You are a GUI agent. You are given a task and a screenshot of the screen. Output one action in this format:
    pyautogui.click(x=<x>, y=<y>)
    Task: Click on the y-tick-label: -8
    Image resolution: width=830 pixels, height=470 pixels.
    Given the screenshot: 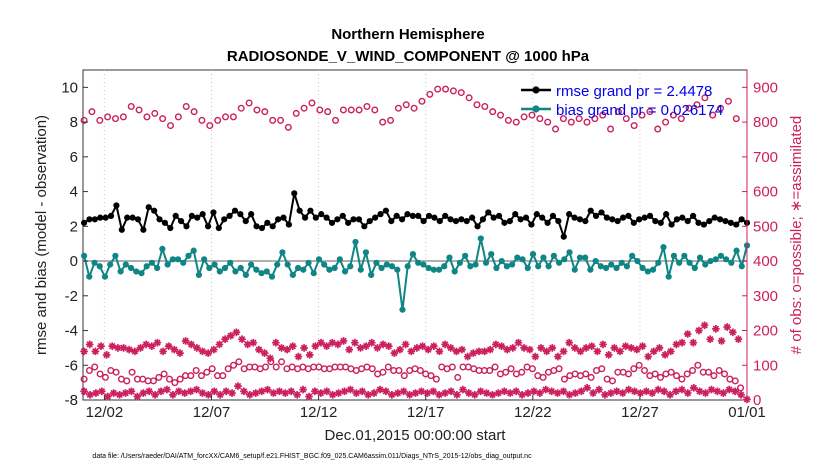 What is the action you would take?
    pyautogui.click(x=71, y=400)
    